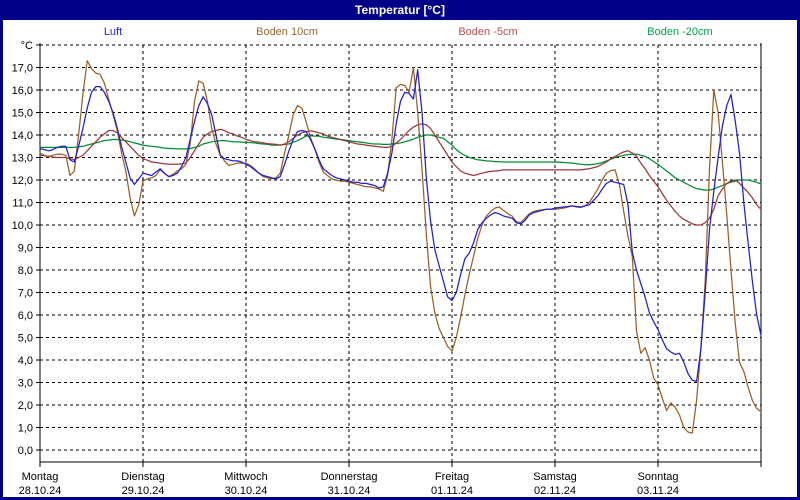  Describe the element at coordinates (25, 294) in the screenshot. I see `y-tick-label: 7,0` at that location.